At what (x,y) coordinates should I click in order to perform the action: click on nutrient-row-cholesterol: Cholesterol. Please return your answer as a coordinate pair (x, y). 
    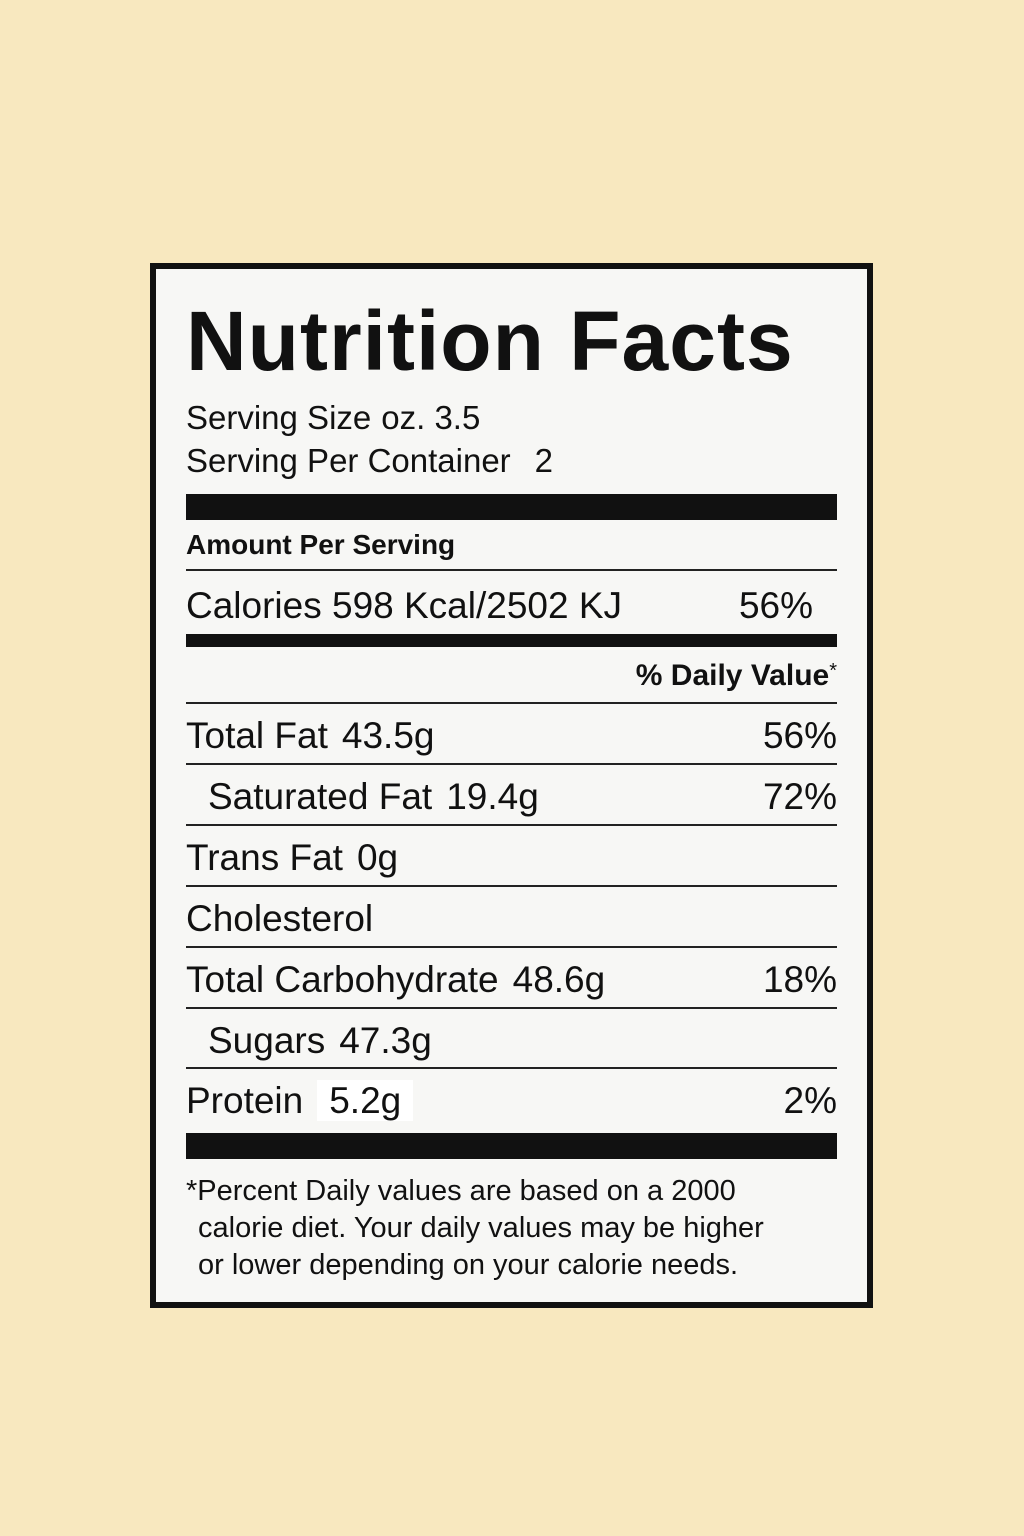
    Looking at the image, I should click on (511, 918).